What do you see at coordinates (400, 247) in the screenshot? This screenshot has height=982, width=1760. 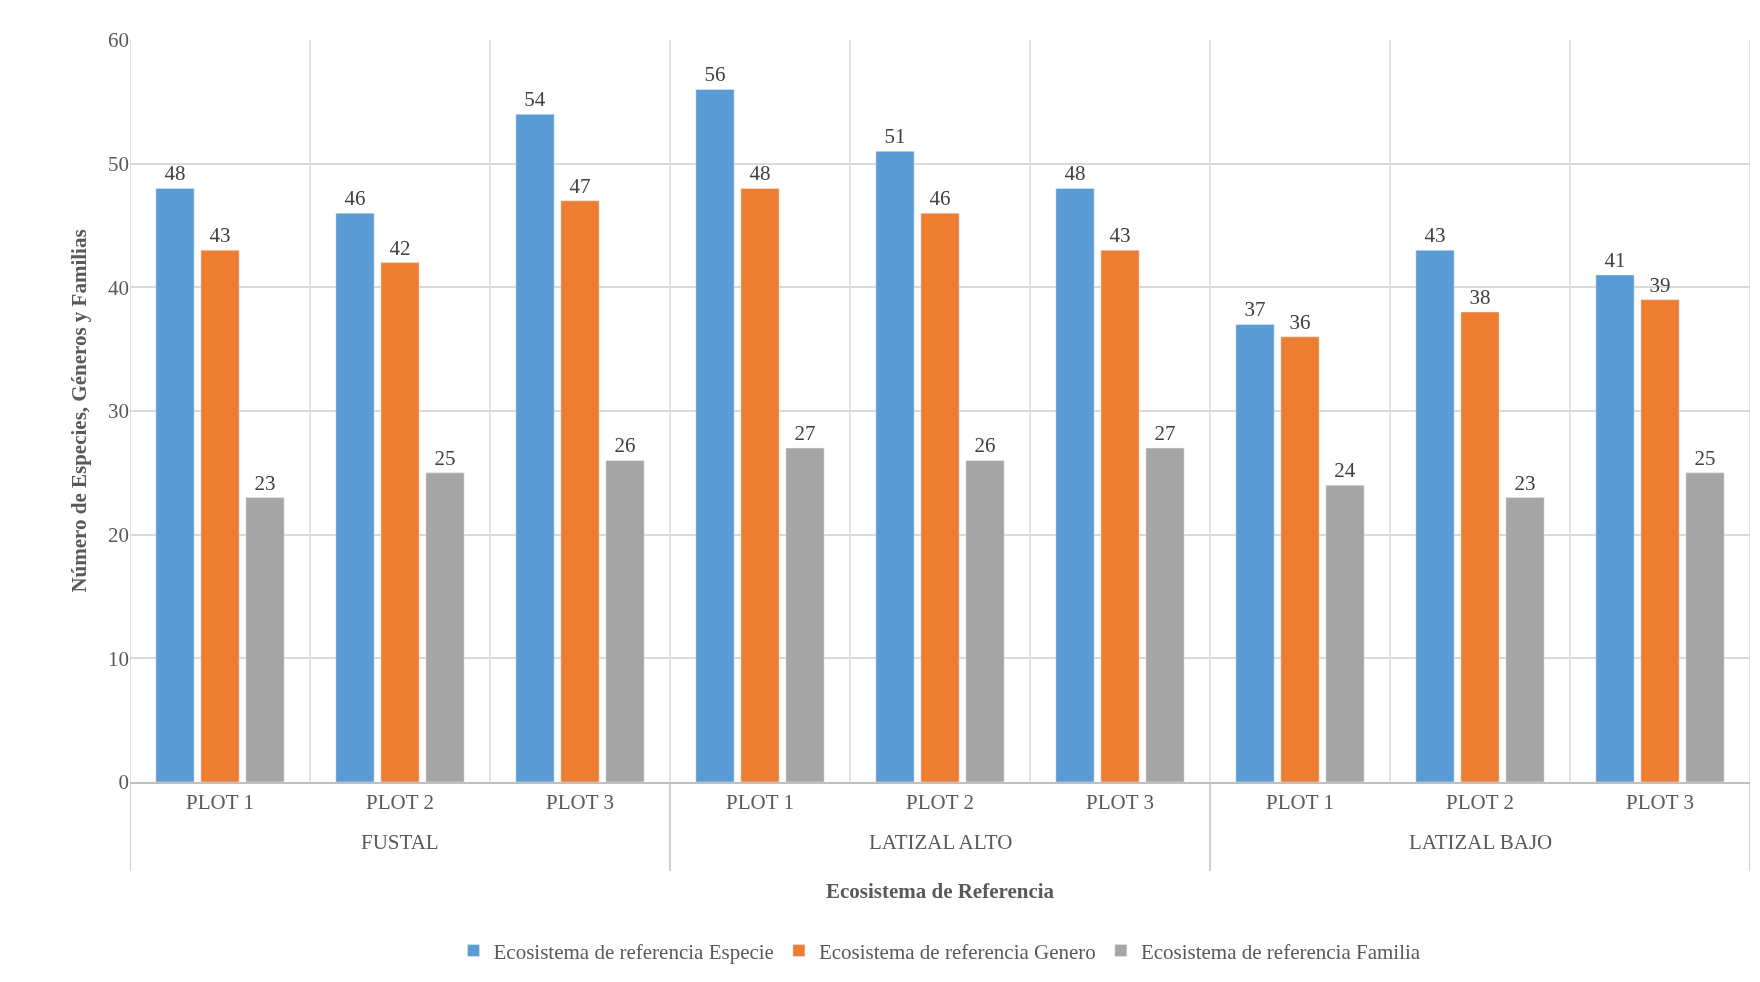 I see `data-label: 42` at bounding box center [400, 247].